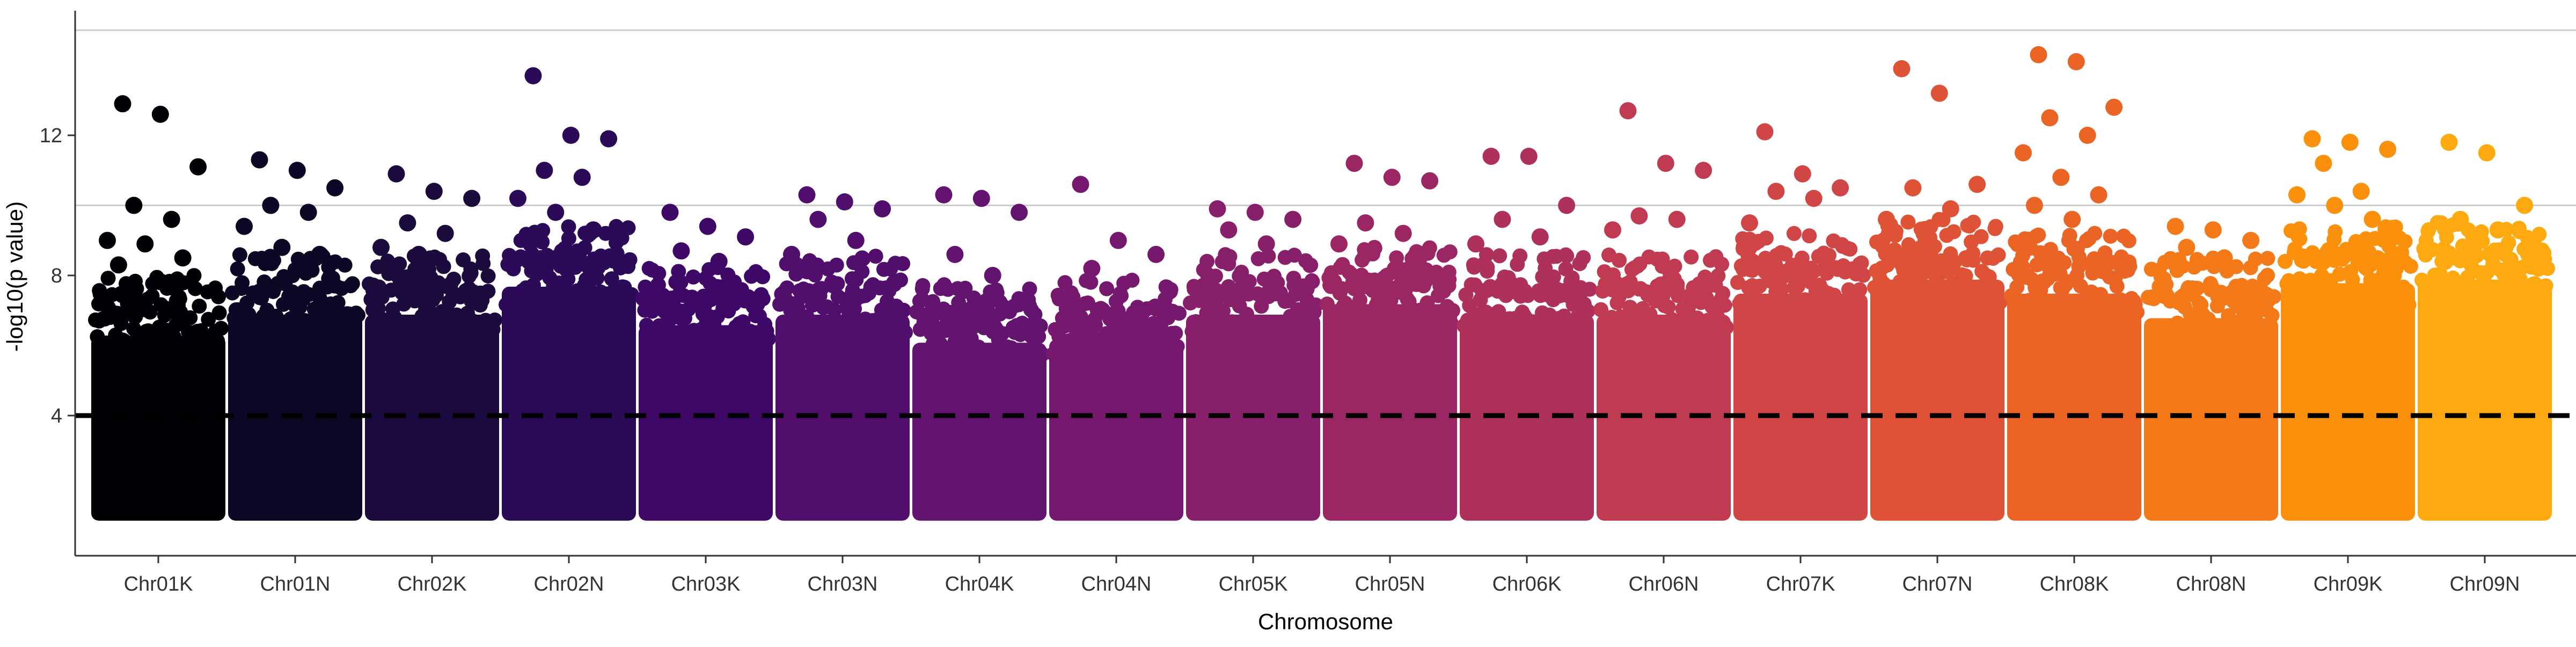  I want to click on x-tick-label: Chr04N, so click(1116, 584).